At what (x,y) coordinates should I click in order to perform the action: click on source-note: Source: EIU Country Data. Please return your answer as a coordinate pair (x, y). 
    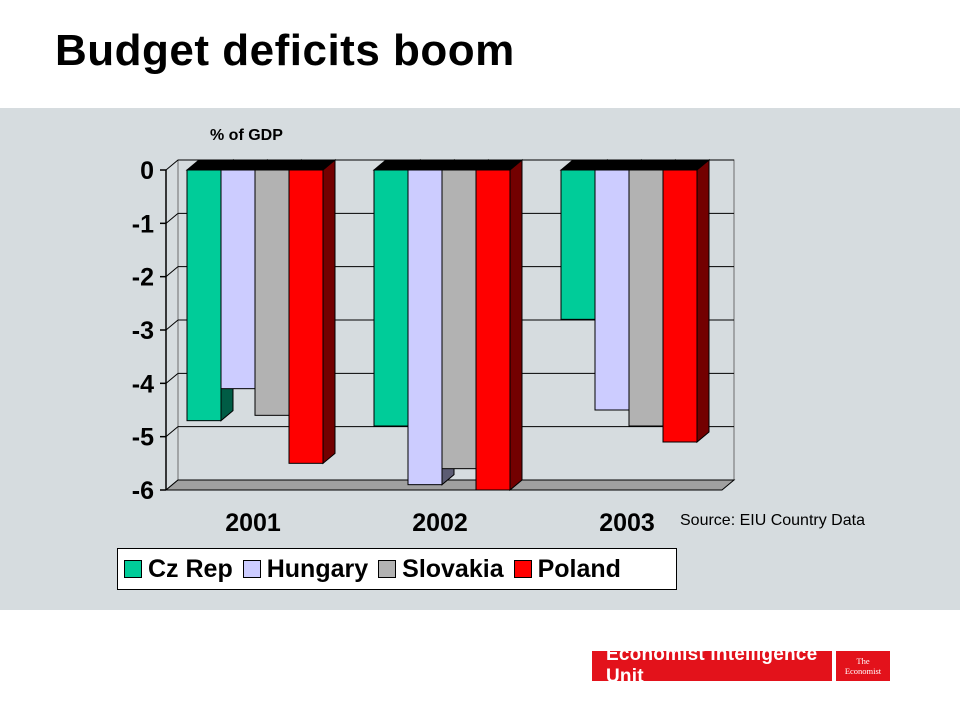
    Looking at the image, I should click on (772, 520).